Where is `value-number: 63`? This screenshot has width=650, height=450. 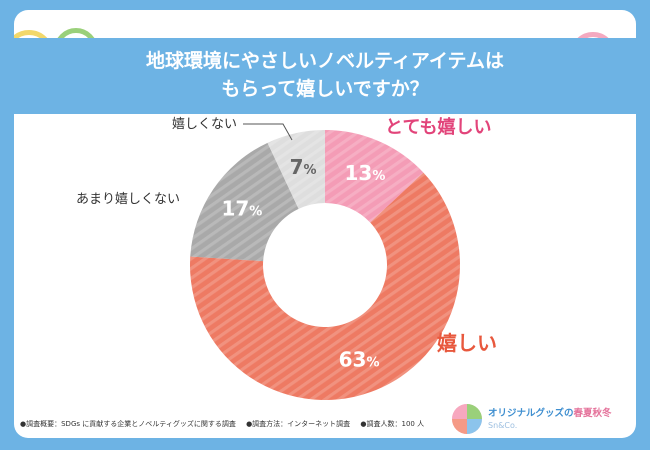 value-number: 63 is located at coordinates (353, 360).